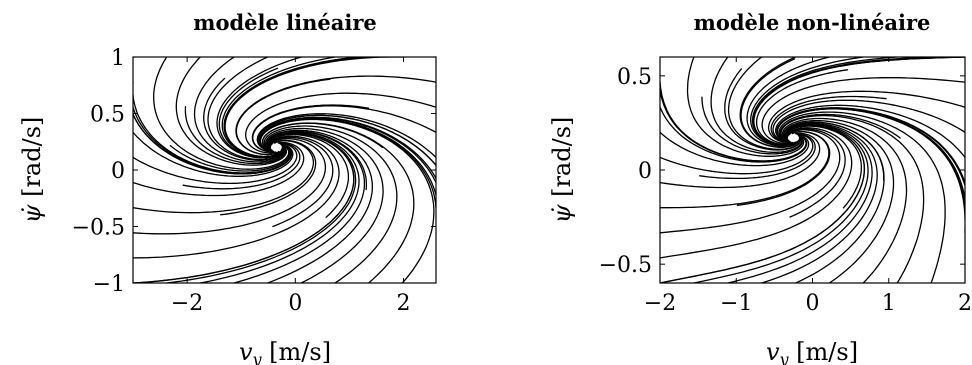 The height and width of the screenshot is (365, 972). I want to click on x-axis-label-linear: vy [m/s], so click(285, 351).